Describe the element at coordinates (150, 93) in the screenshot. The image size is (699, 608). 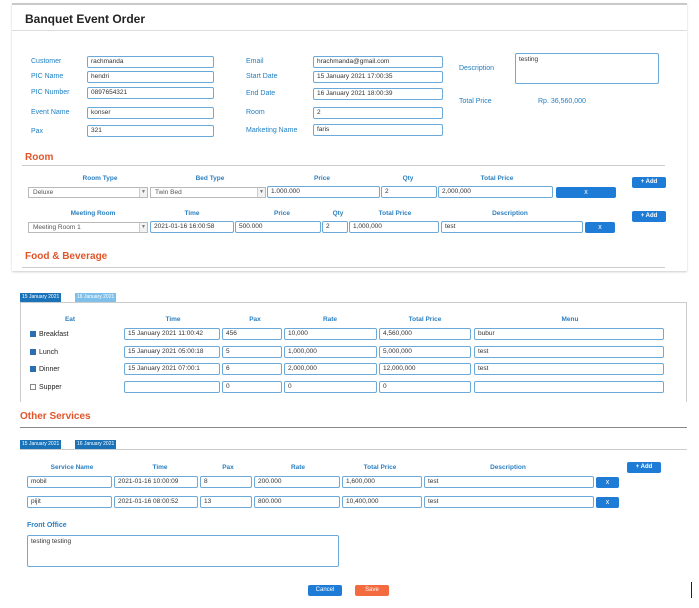
I see `pic-number-input: 0897654321` at that location.